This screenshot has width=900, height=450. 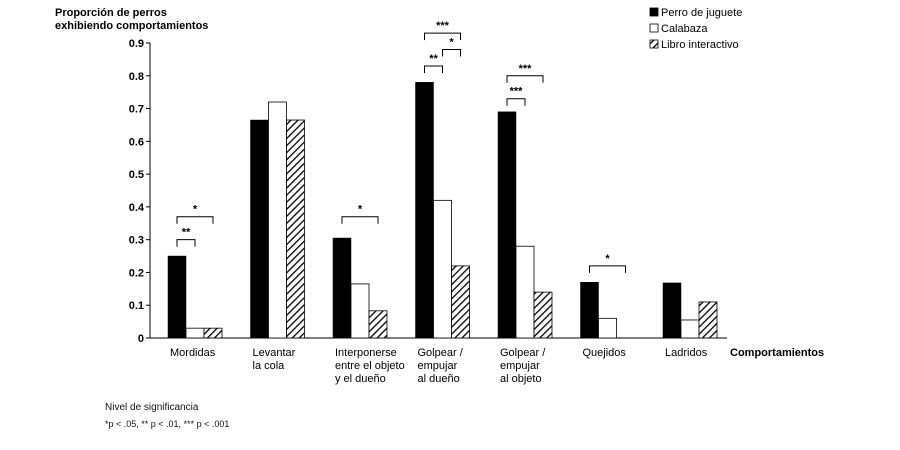 What do you see at coordinates (137, 191) in the screenshot?
I see `y-tick-labels: 0 0.1 0.2 0.3 0.4 0.5 0.6 0.7 0.8 0.9` at bounding box center [137, 191].